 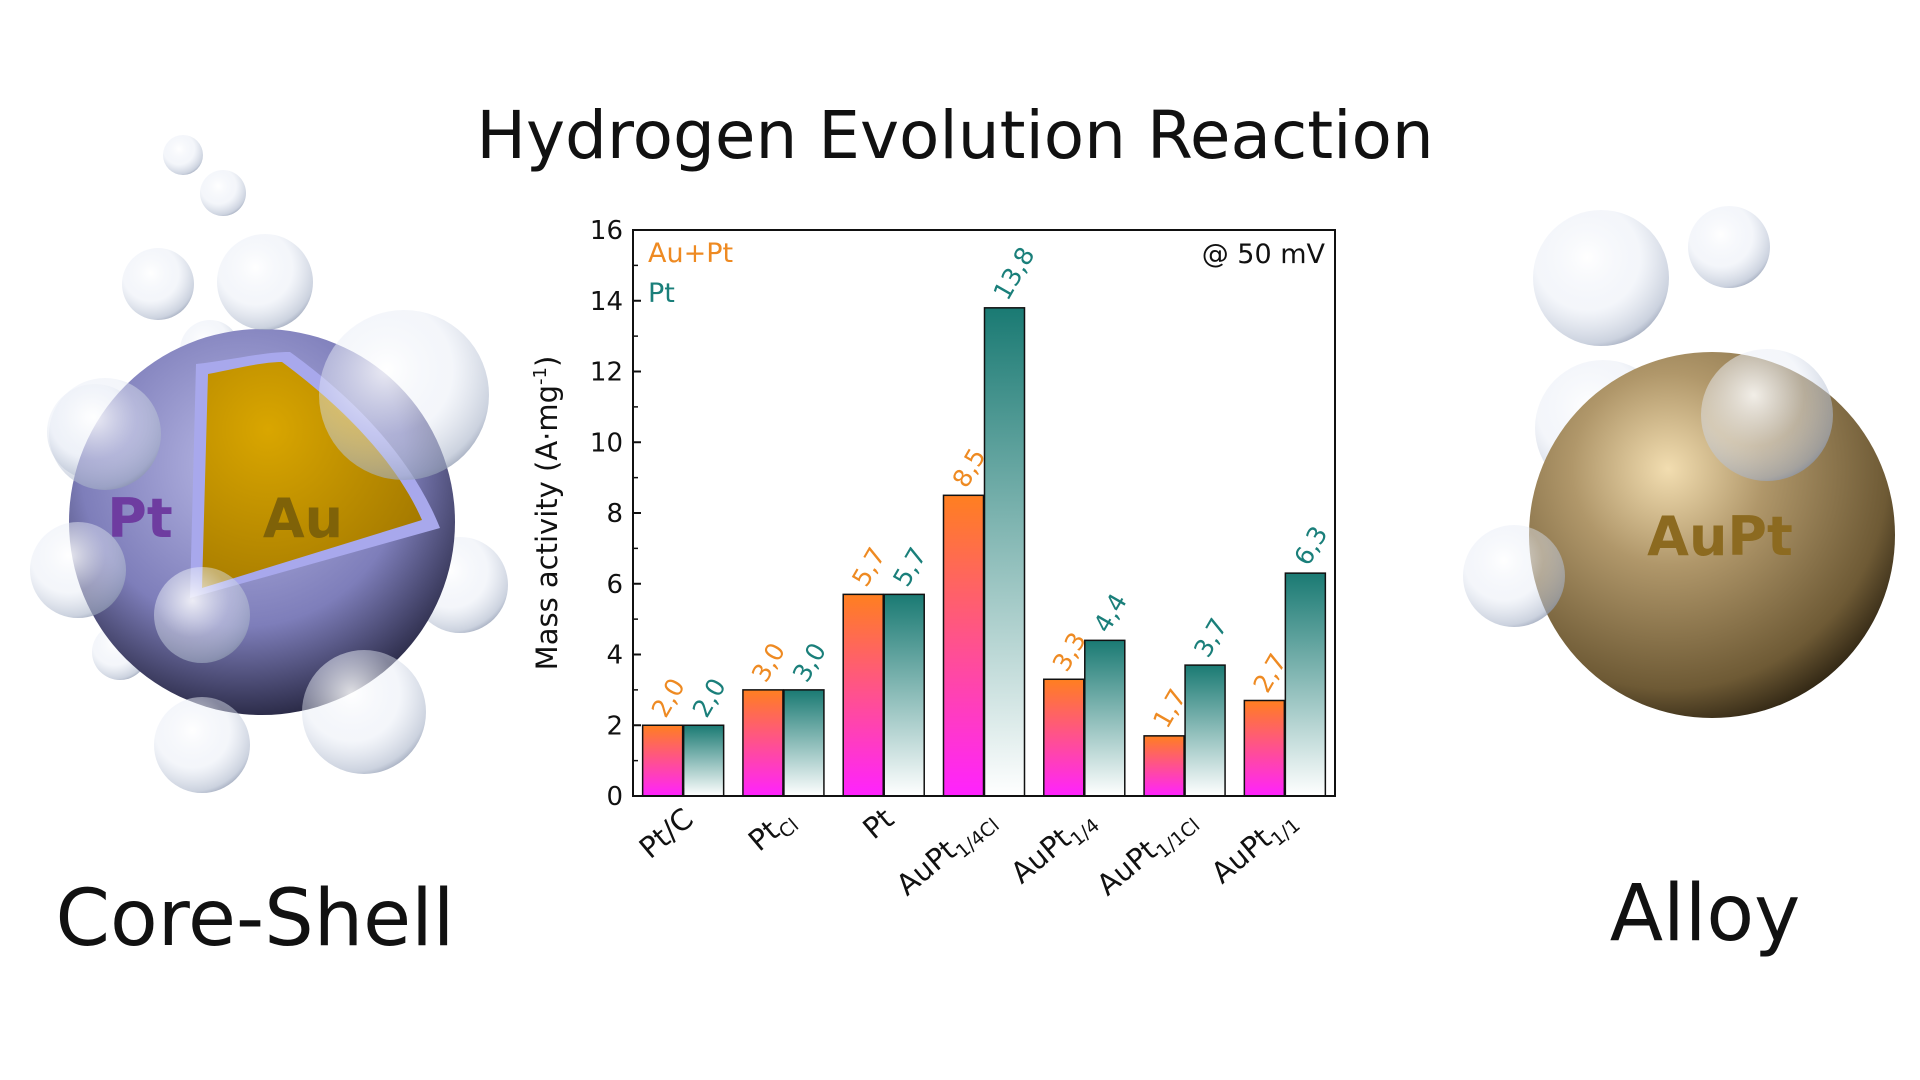 What do you see at coordinates (139, 518) in the screenshot?
I see `shell-label: Pt` at bounding box center [139, 518].